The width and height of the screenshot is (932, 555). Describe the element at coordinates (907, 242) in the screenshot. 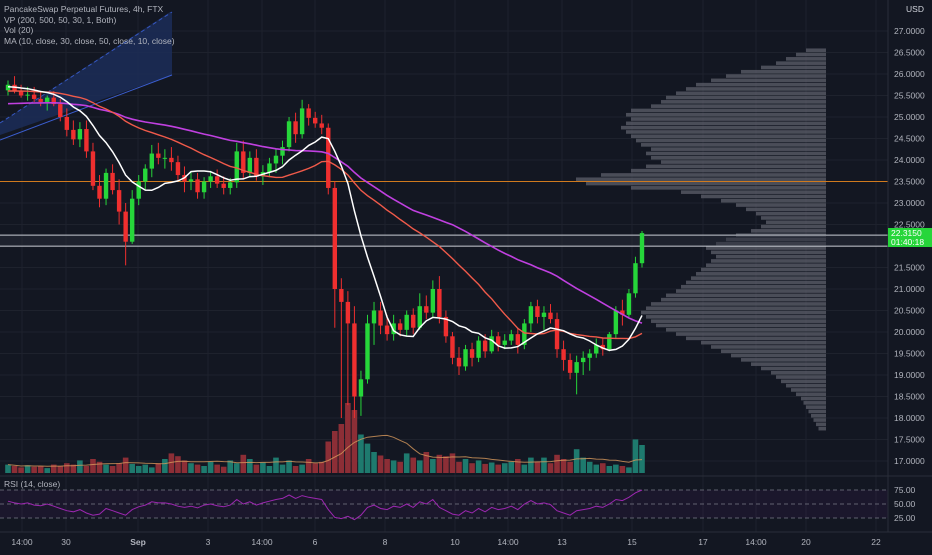

I see `bar-countdown: 01:40:18` at that location.